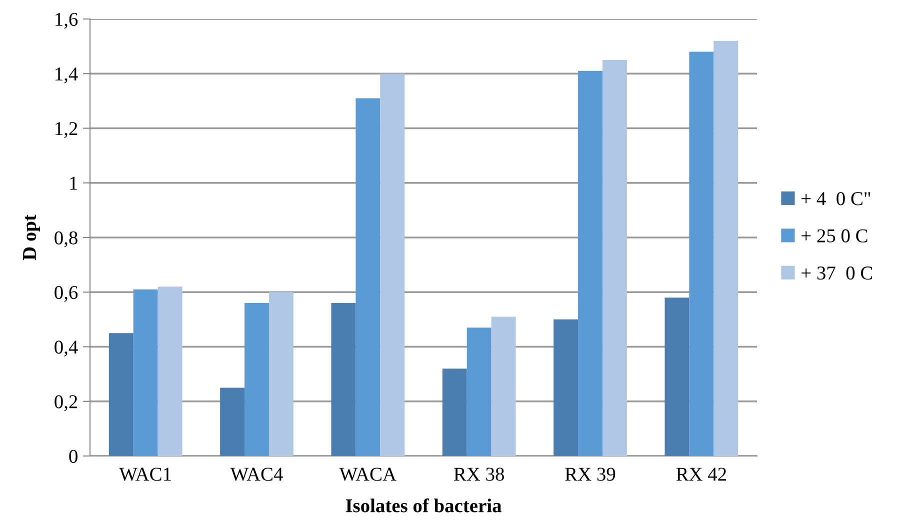 This screenshot has width=906, height=530. I want to click on y-axis-title: D opt, so click(31, 237).